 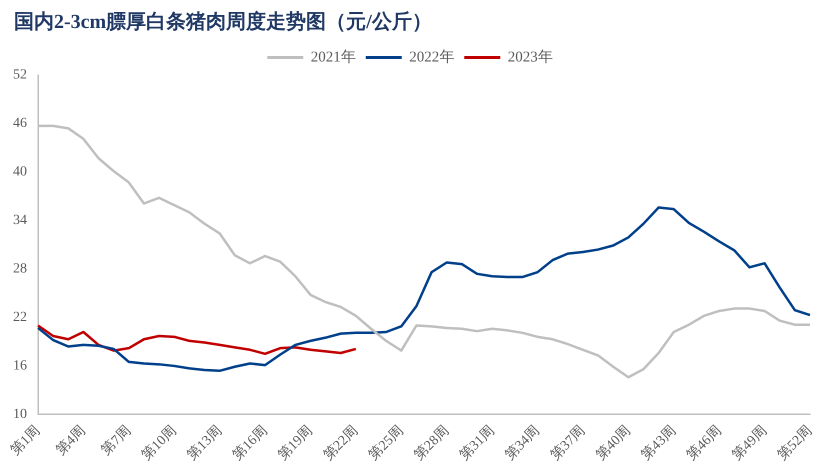 I want to click on legend-label: 2021年, so click(x=333, y=57).